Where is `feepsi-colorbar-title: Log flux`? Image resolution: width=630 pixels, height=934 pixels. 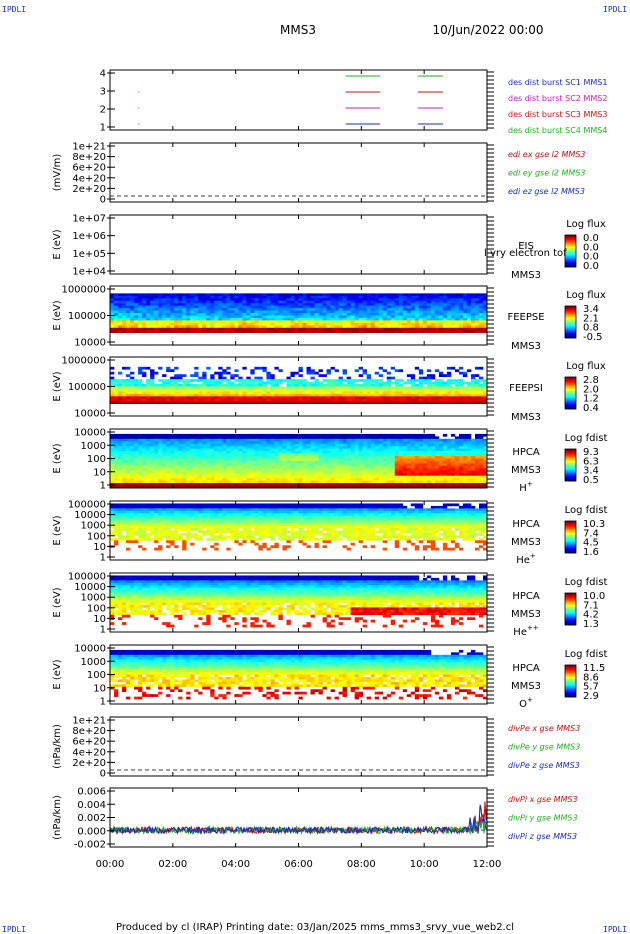
feepsi-colorbar-title: Log flux is located at coordinates (586, 366).